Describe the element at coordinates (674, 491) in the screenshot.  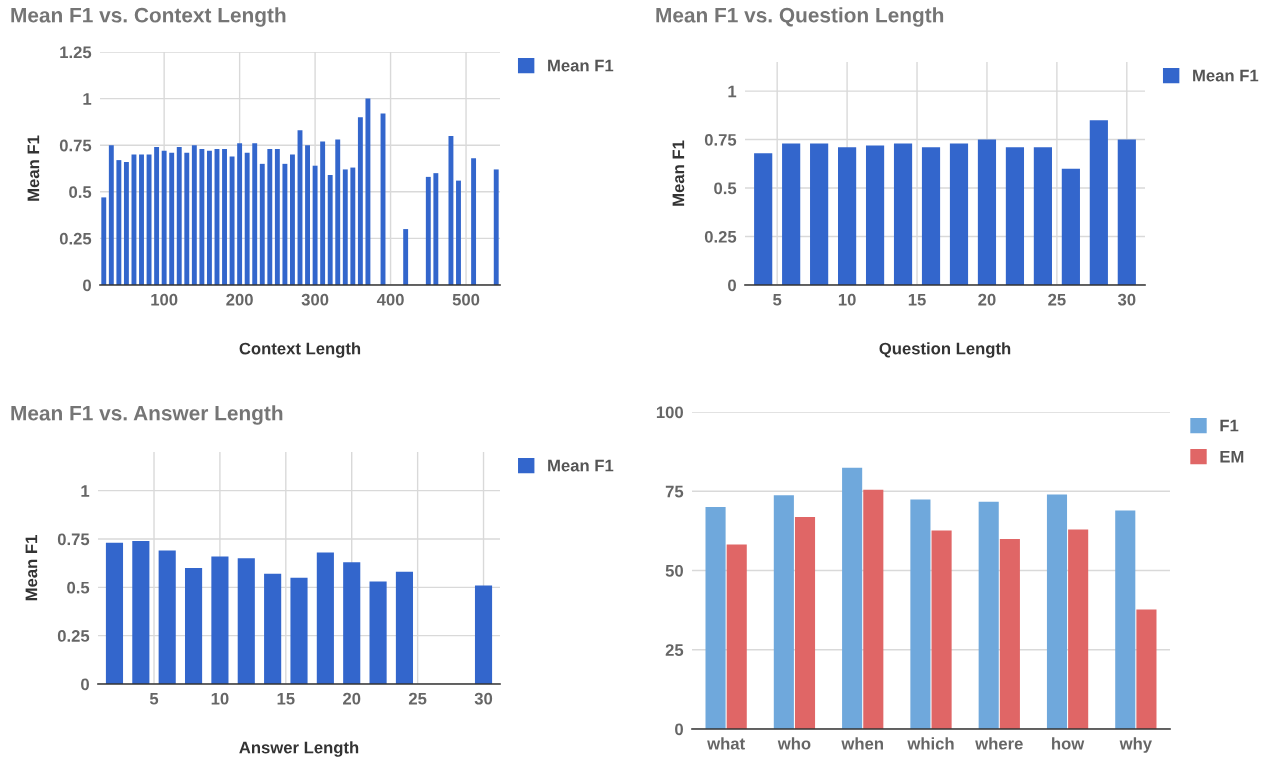
I see `y-tick-label: 75` at that location.